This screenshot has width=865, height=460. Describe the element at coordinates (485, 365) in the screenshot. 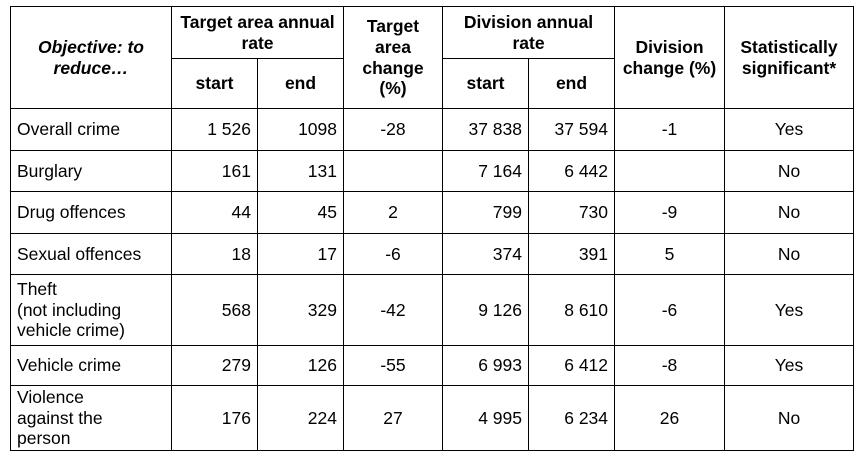

I see `cell-div-start: 6 993` at that location.